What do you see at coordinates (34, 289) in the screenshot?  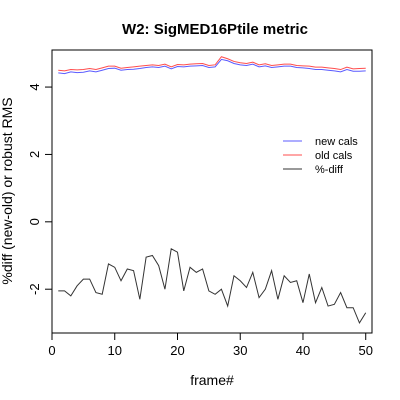 I see `y-tick-label: -2` at bounding box center [34, 289].